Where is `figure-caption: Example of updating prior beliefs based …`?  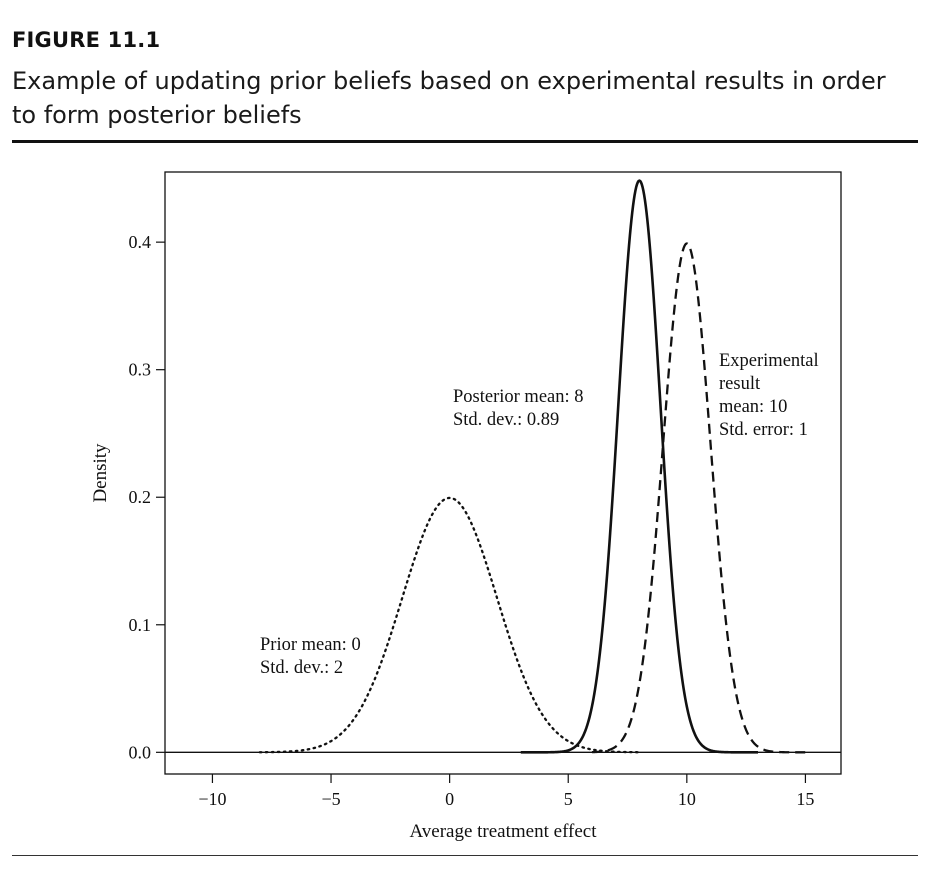
figure-caption: Example of updating prior beliefs based … is located at coordinates (449, 98).